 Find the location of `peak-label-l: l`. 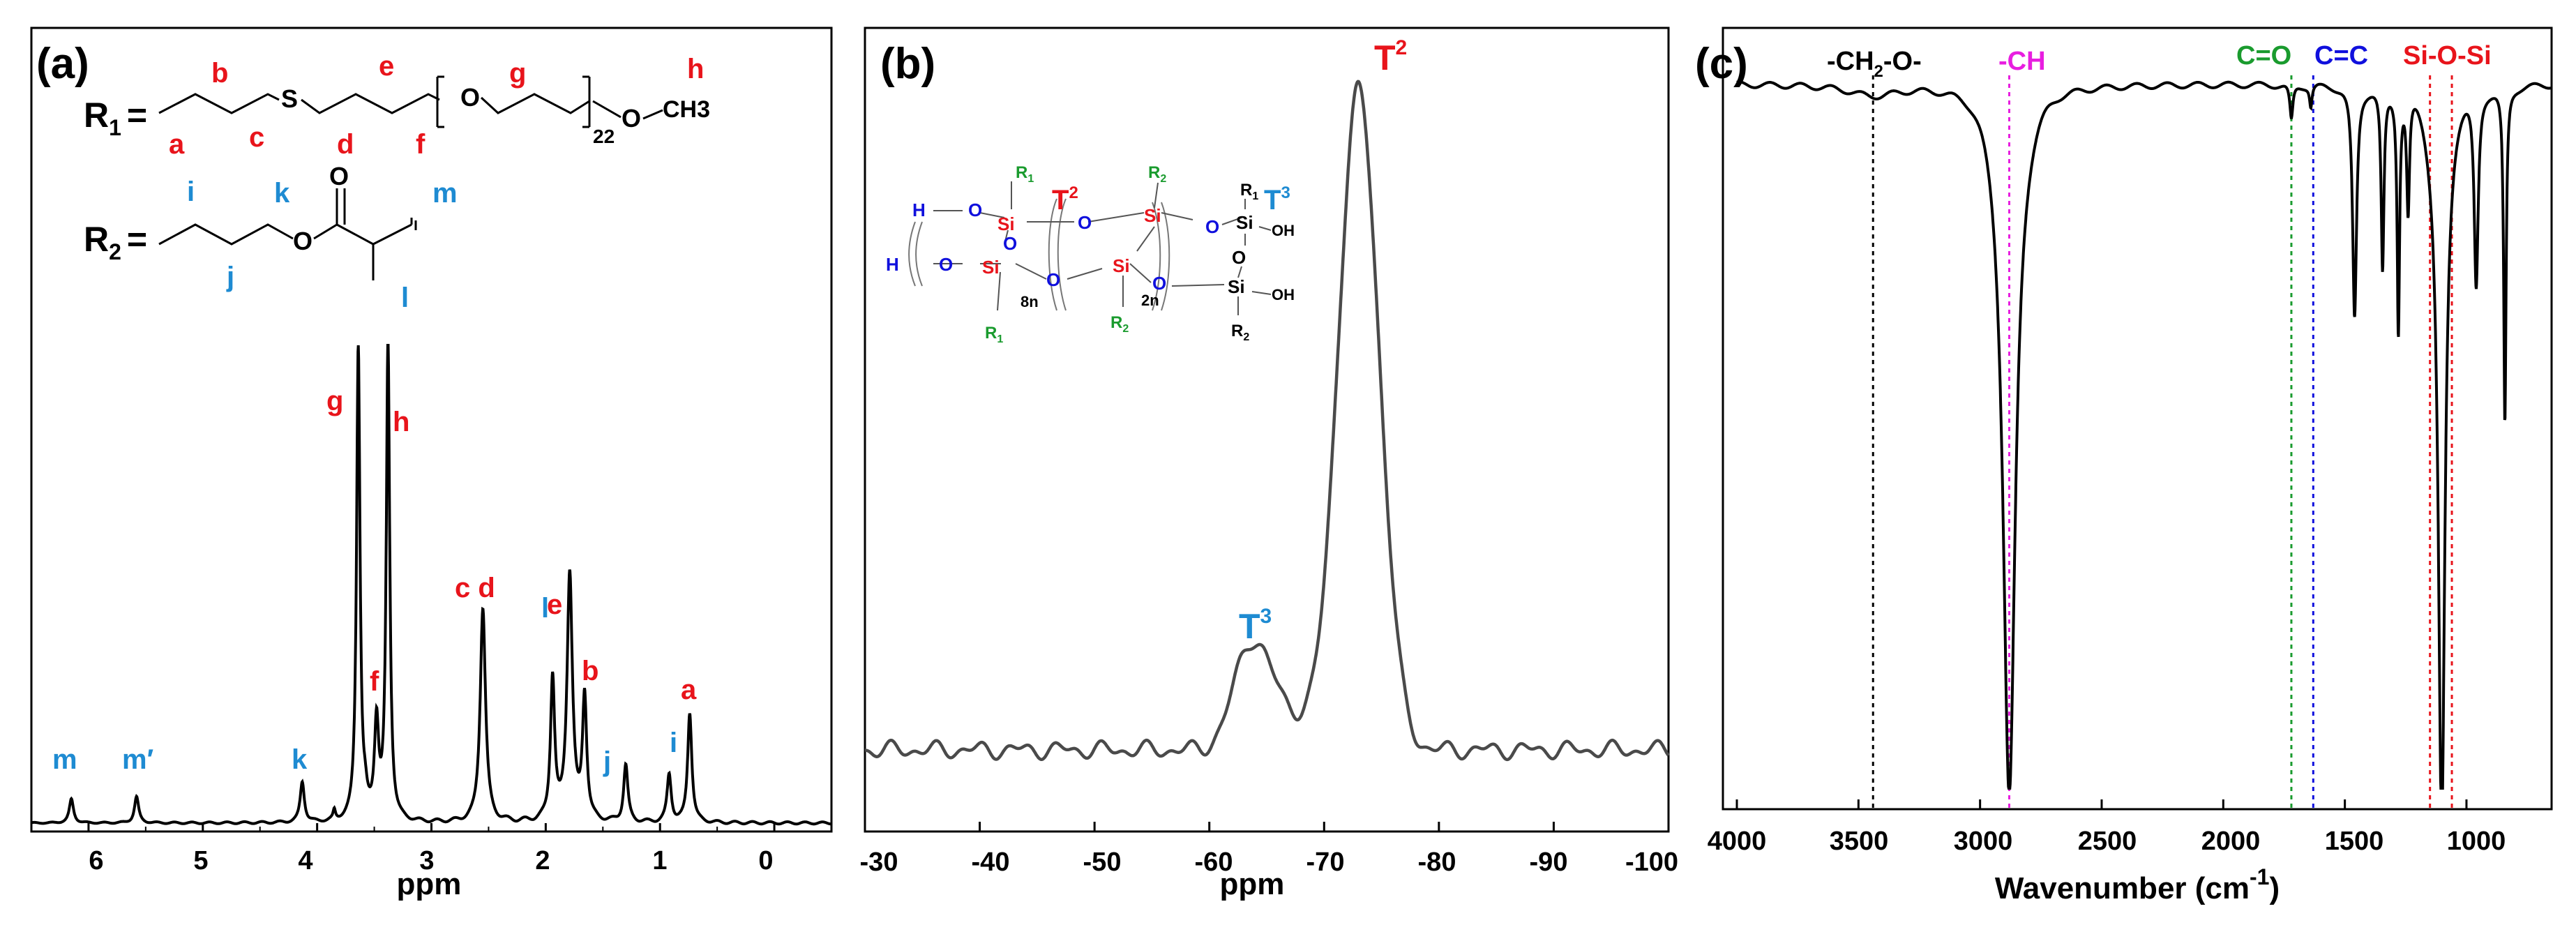

peak-label-l: l is located at coordinates (545, 608).